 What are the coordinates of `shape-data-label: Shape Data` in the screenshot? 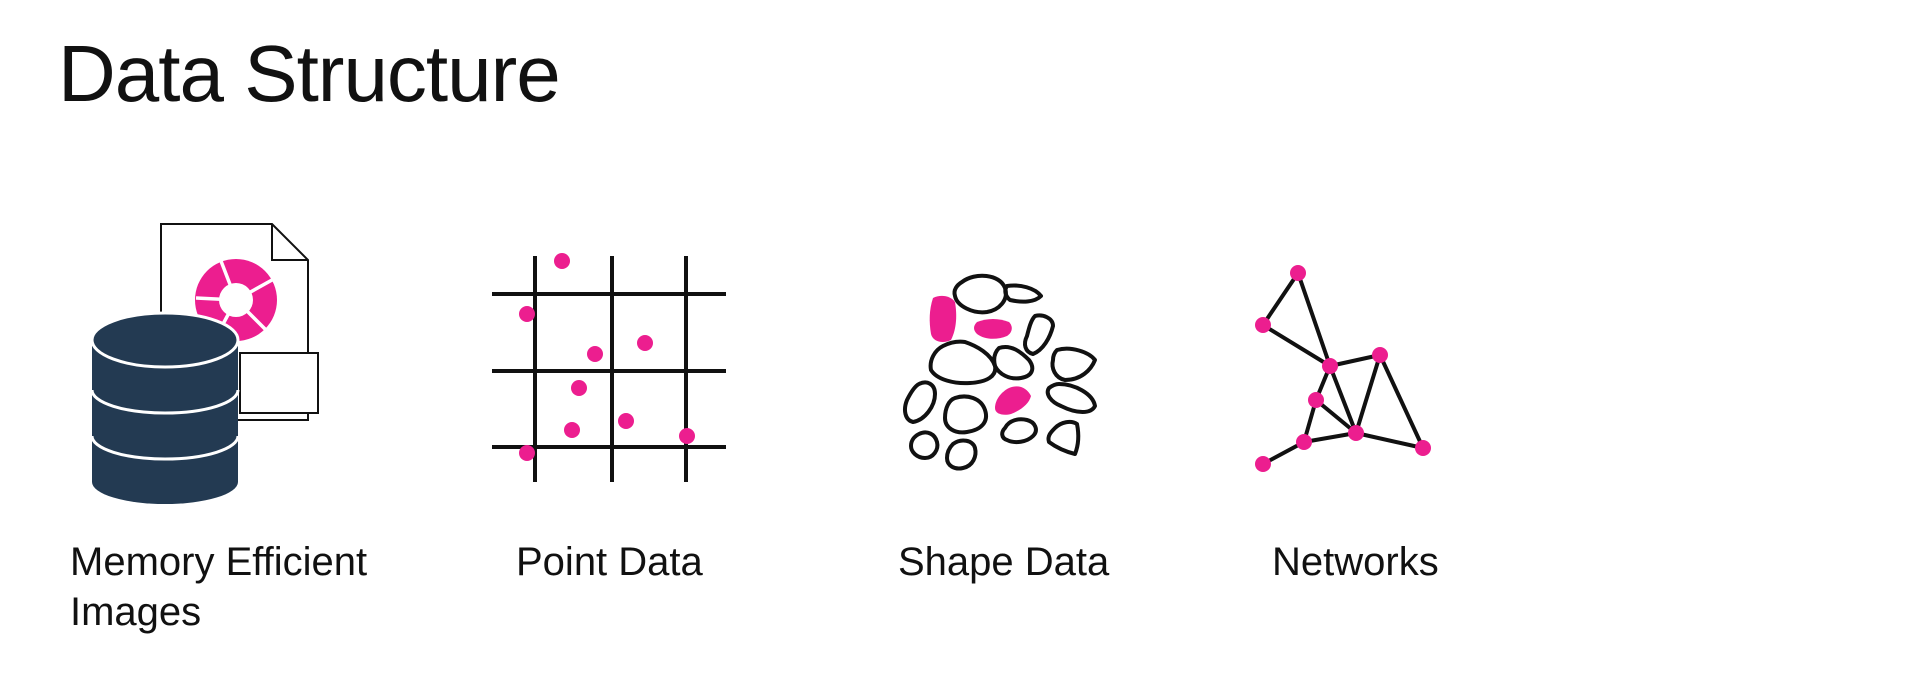 It's located at (1003, 562).